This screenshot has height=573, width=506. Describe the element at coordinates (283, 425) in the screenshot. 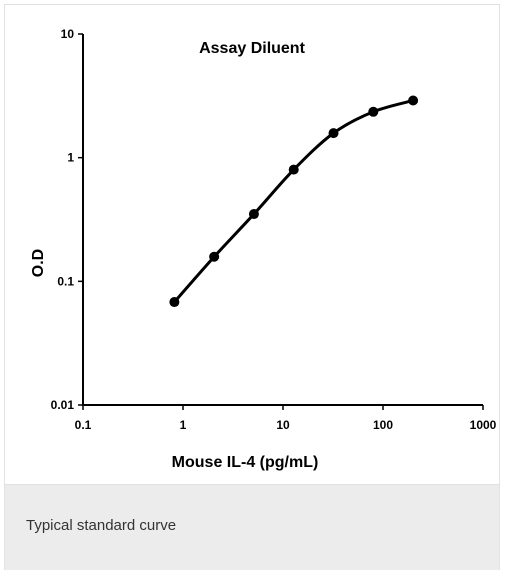

I see `x-tick-label: 10` at that location.